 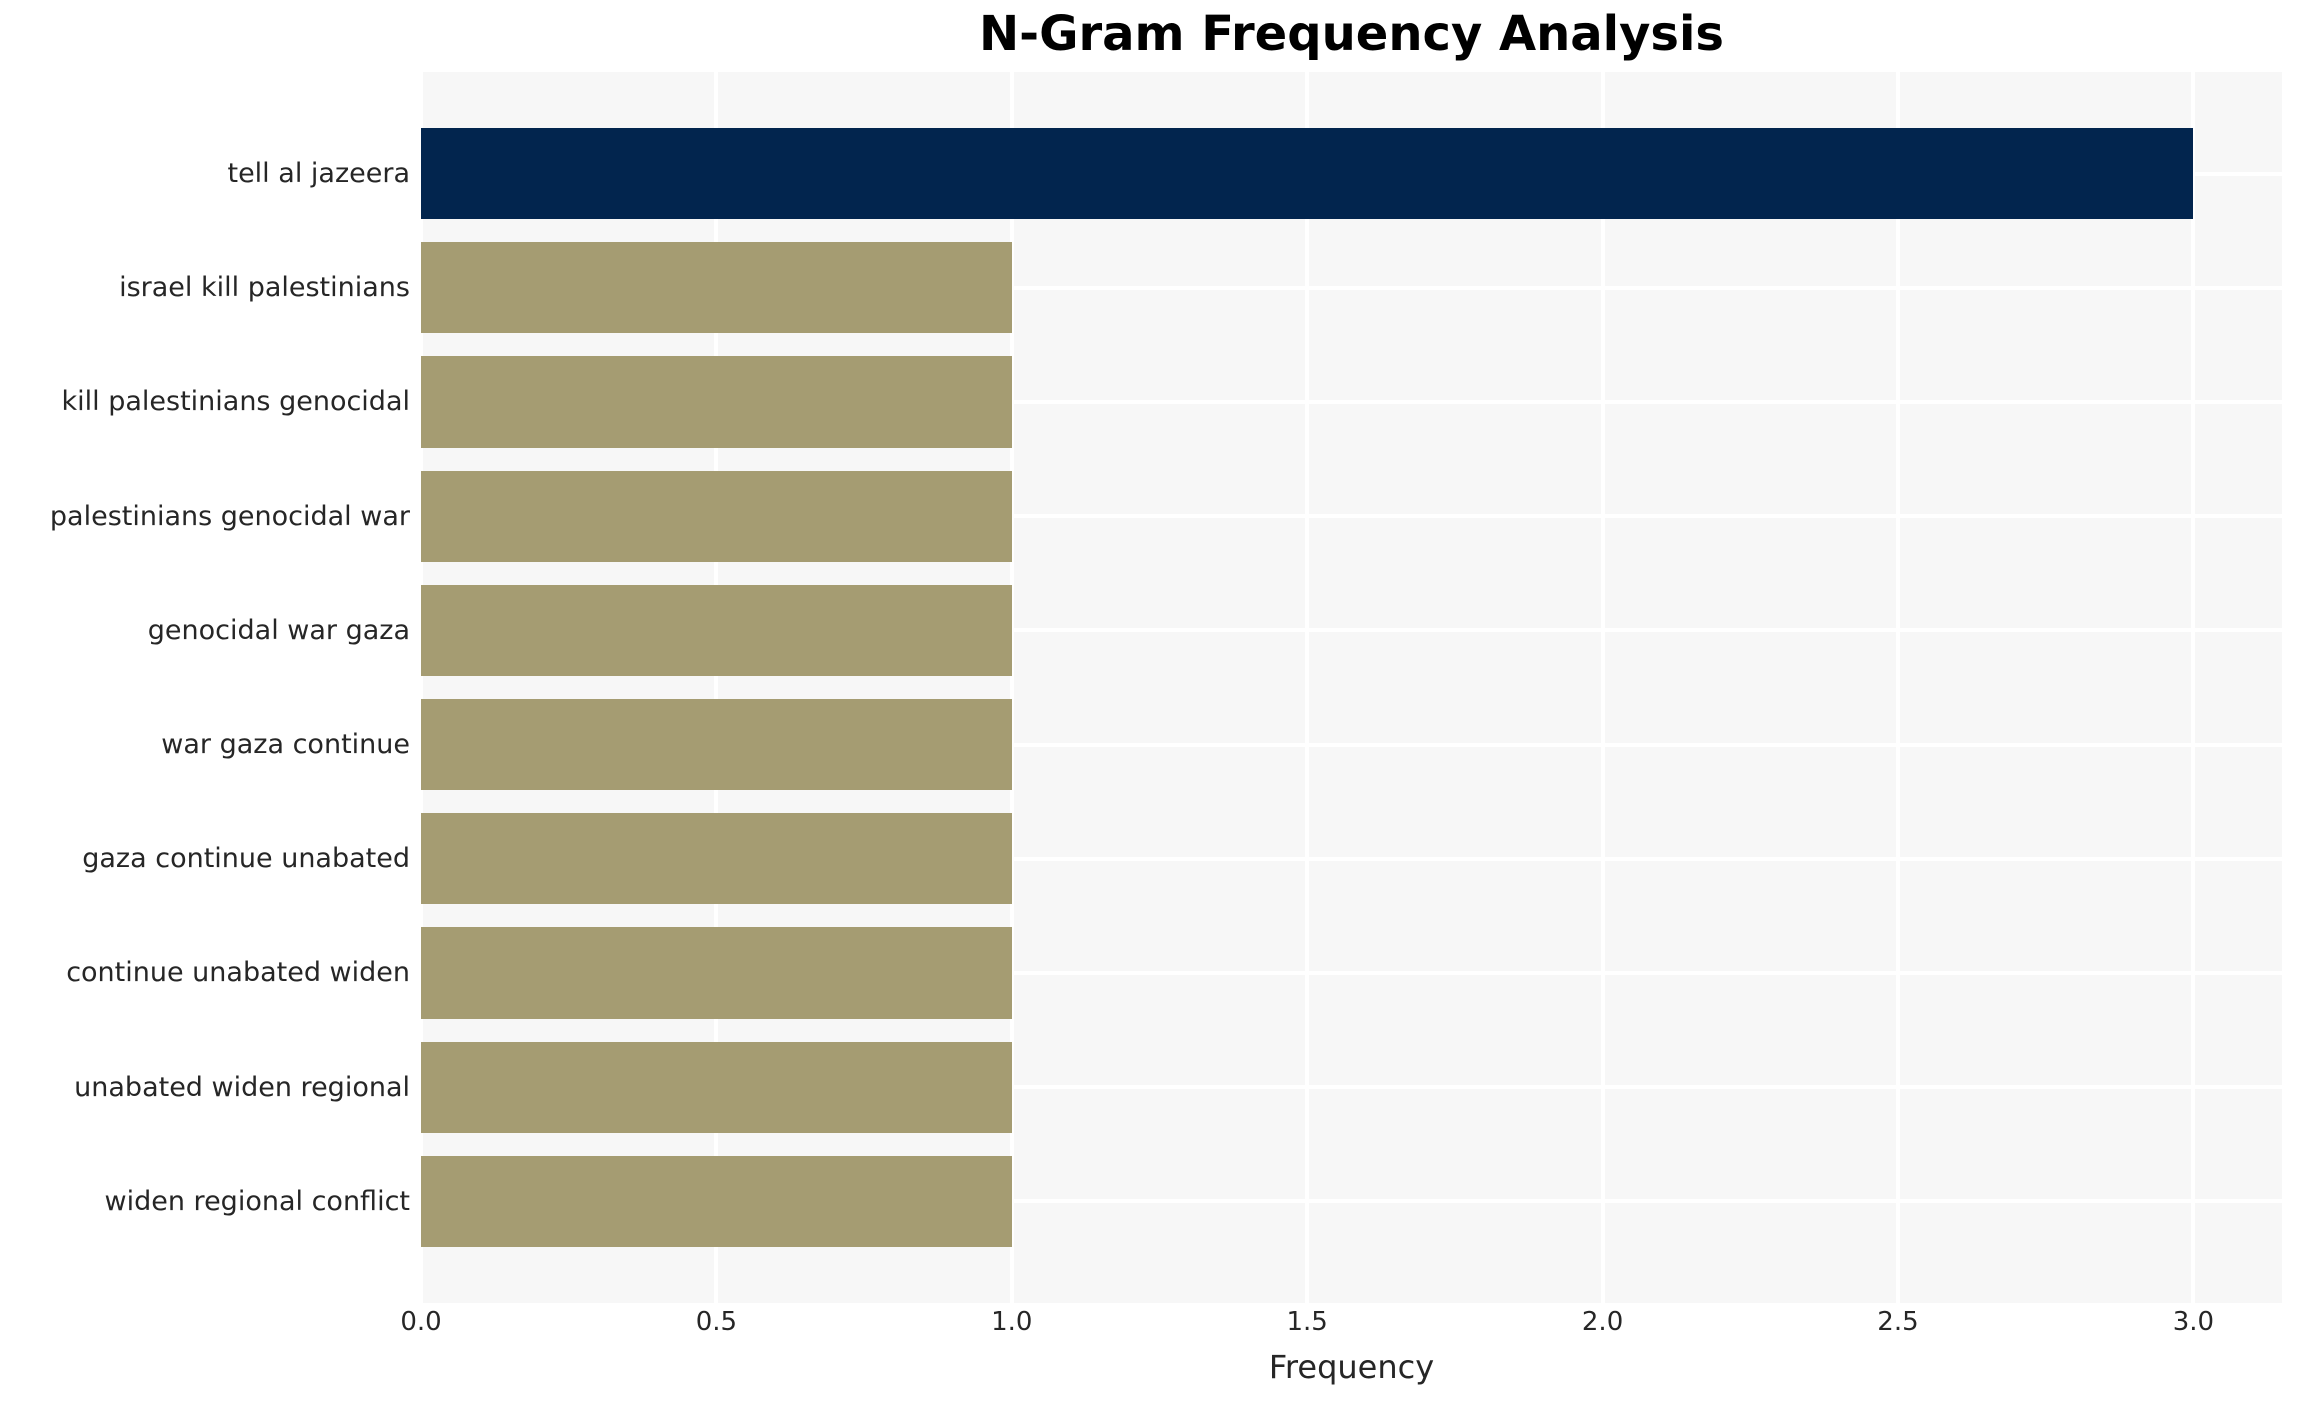 I want to click on x-tick-label: 2.5, so click(x=1898, y=1322).